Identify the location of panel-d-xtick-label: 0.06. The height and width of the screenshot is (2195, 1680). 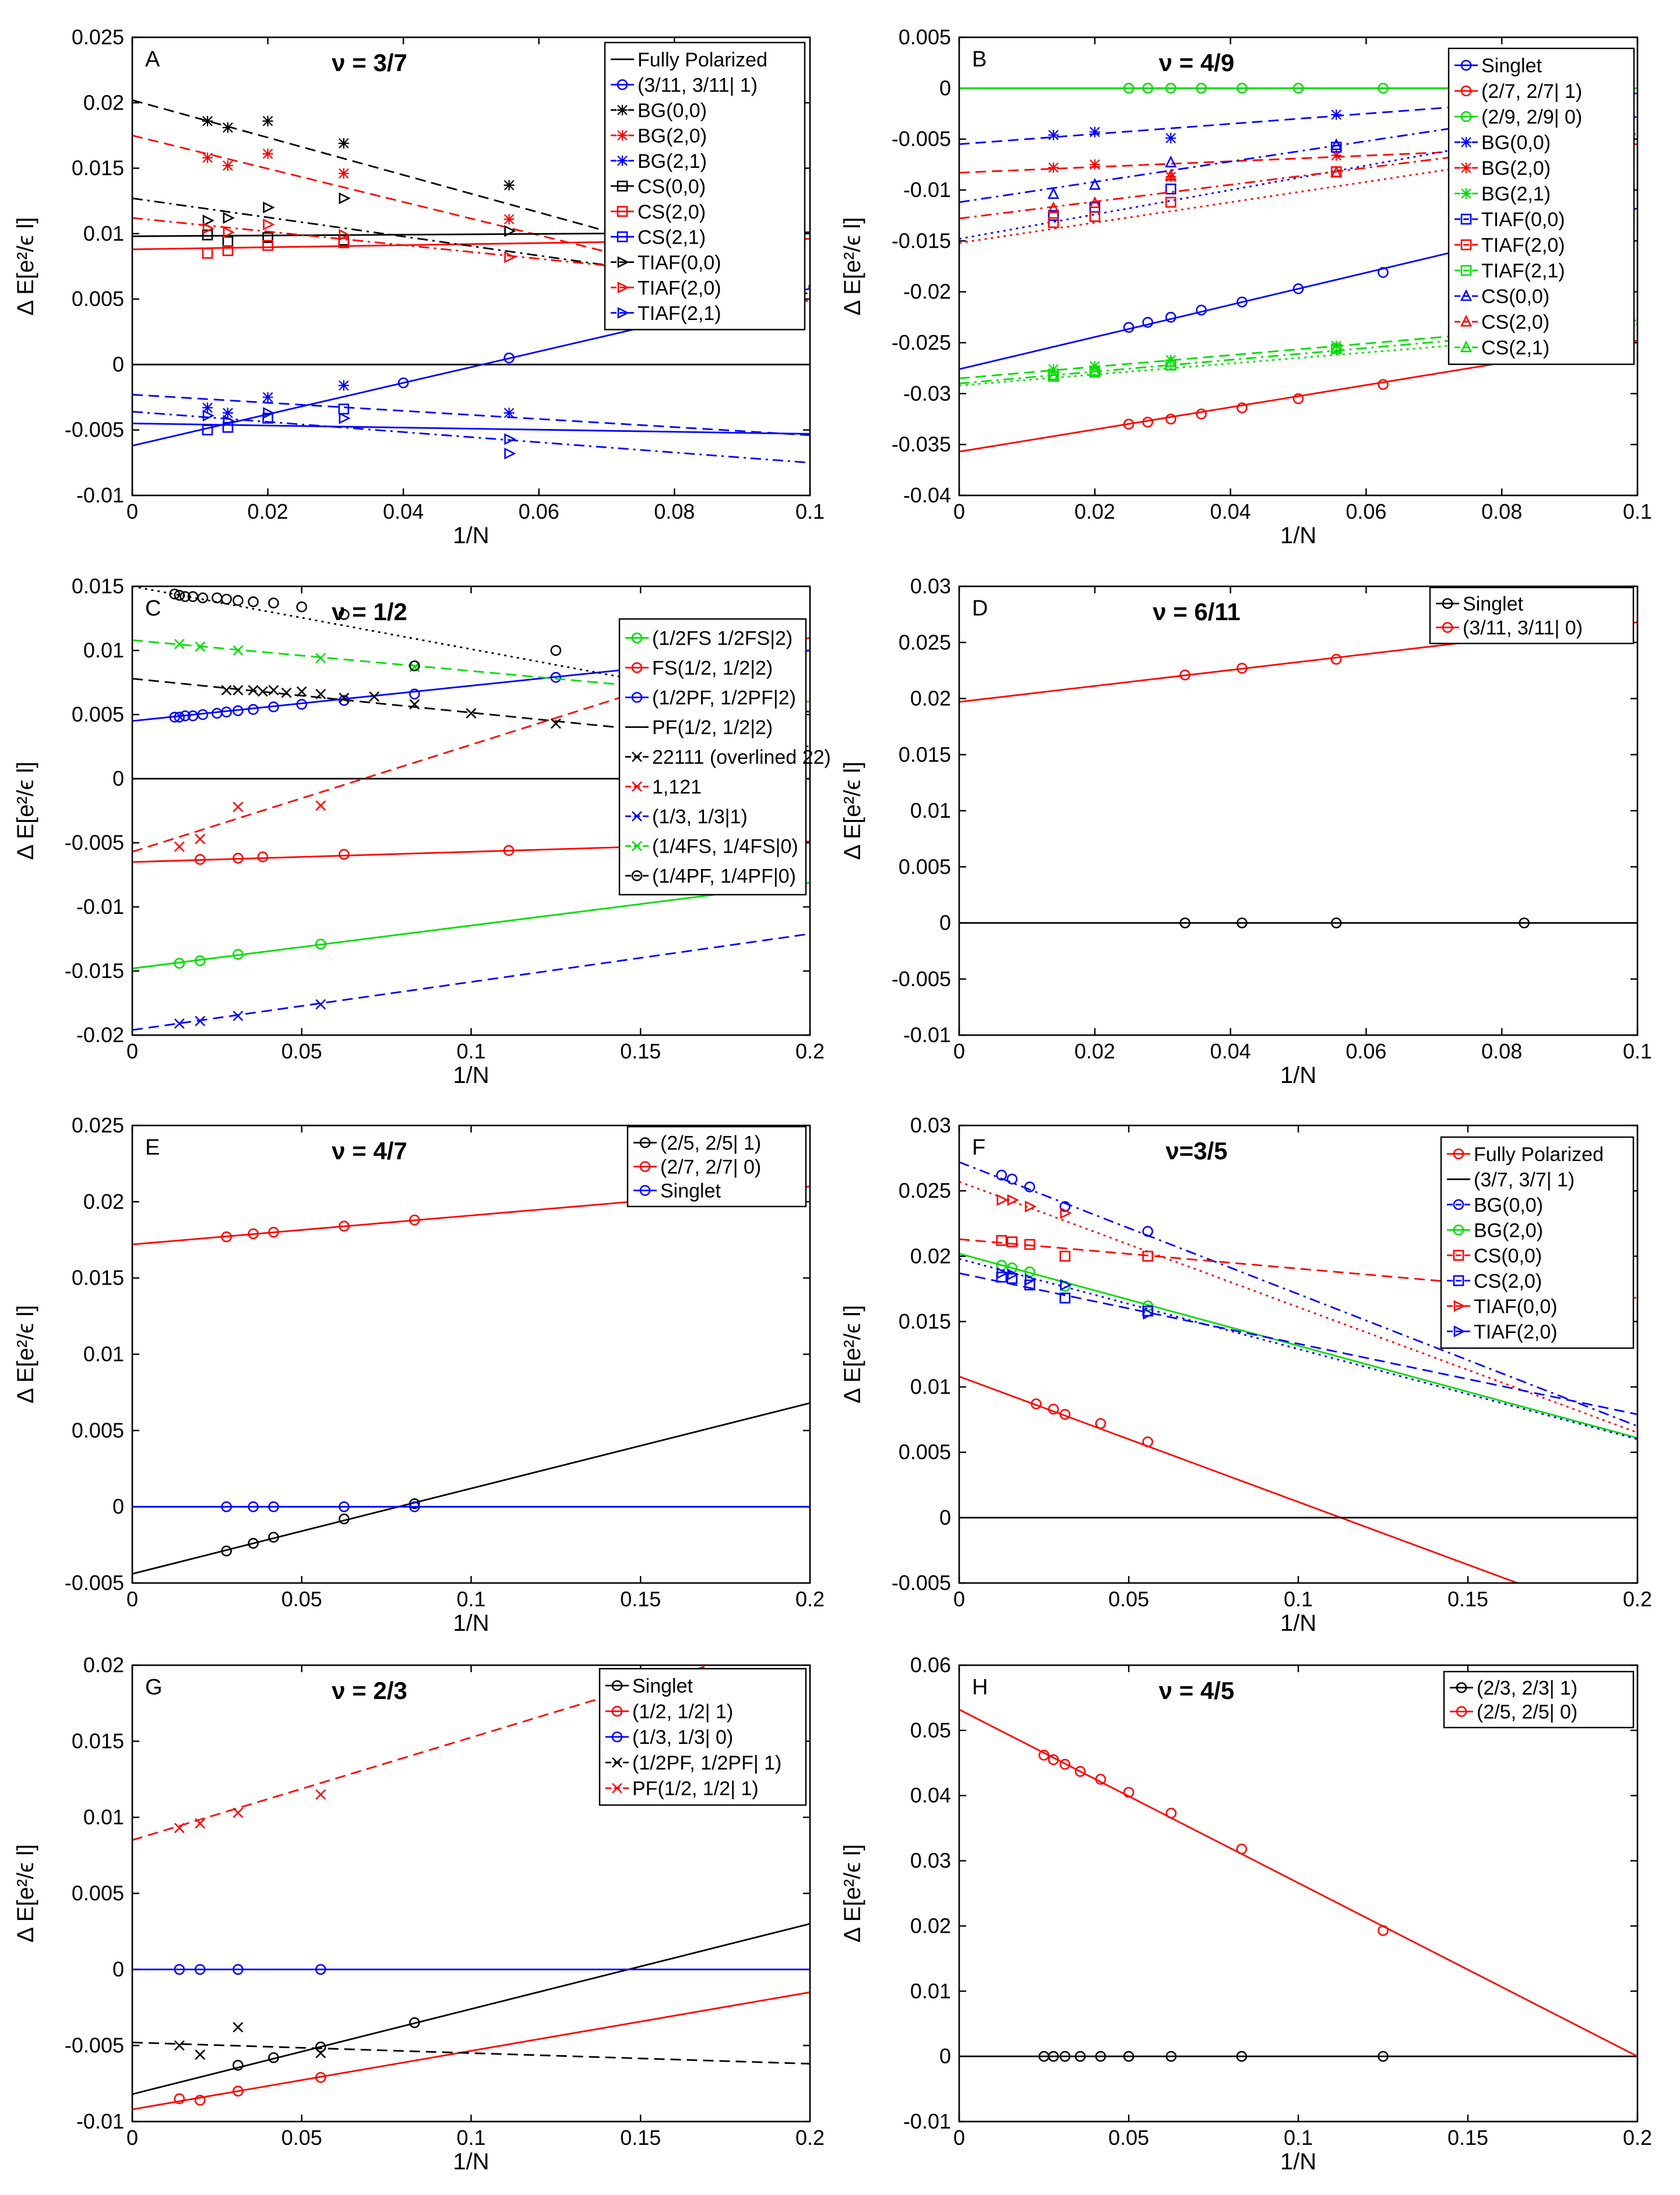
(1366, 1051).